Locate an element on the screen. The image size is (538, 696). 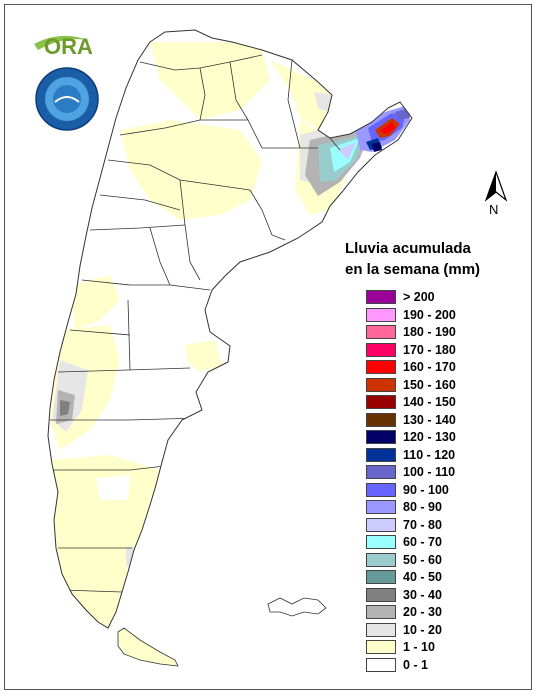
legend-label: 150 - 160 is located at coordinates (429, 384).